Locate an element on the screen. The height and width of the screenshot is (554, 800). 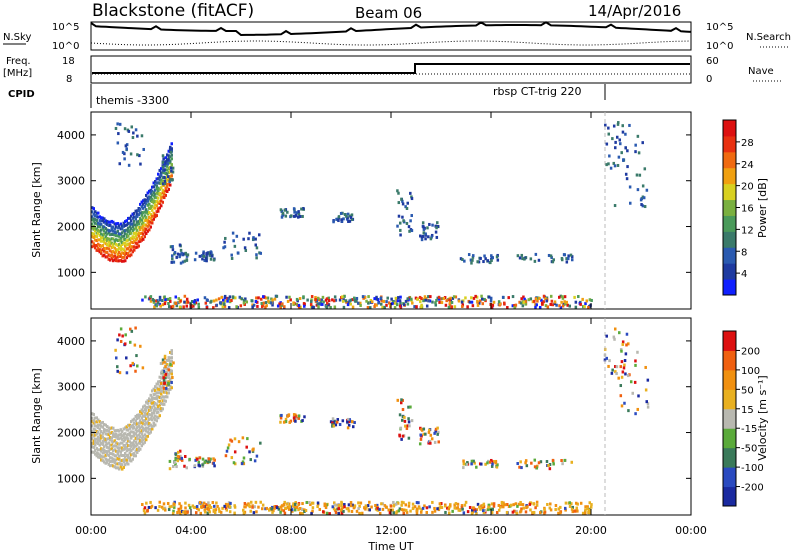
colorbar-swatch is located at coordinates (729, 192).